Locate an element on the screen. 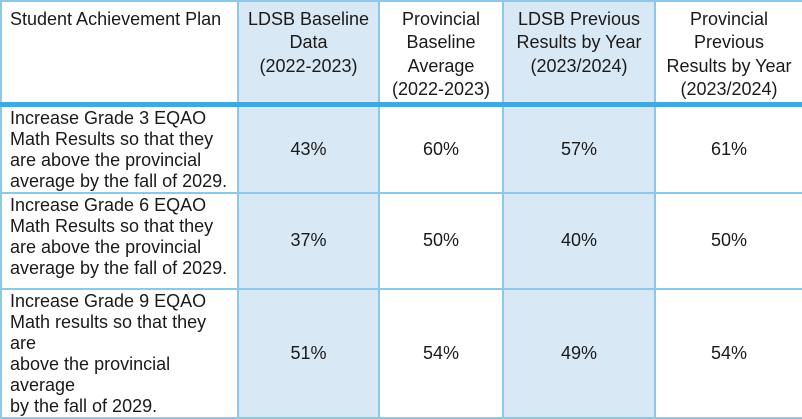 This screenshot has height=419, width=802. value-grade-6-ldsb-baseline: 37% is located at coordinates (308, 240).